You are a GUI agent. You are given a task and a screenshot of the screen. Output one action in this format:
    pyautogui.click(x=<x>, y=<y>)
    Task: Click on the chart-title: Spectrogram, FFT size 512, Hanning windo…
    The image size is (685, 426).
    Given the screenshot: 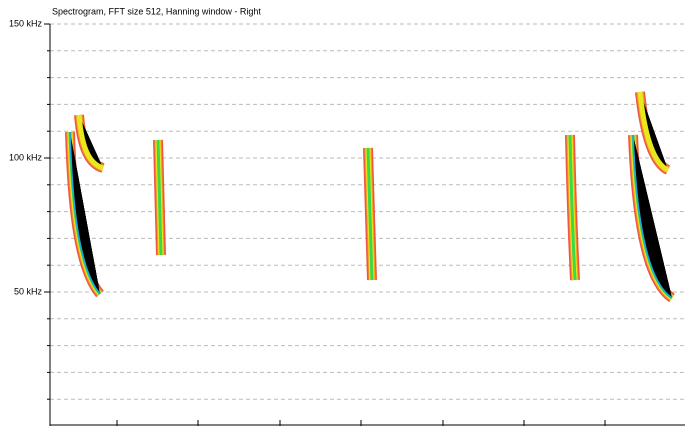 What is the action you would take?
    pyautogui.click(x=156, y=11)
    